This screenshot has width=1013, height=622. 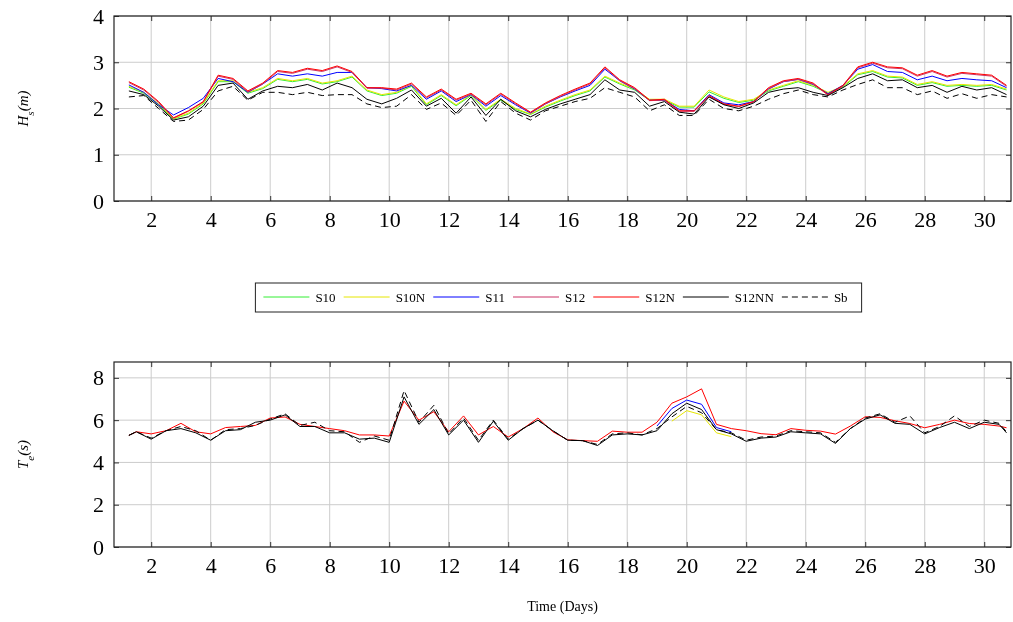 What do you see at coordinates (98, 378) in the screenshot?
I see `y-tick-label: 8` at bounding box center [98, 378].